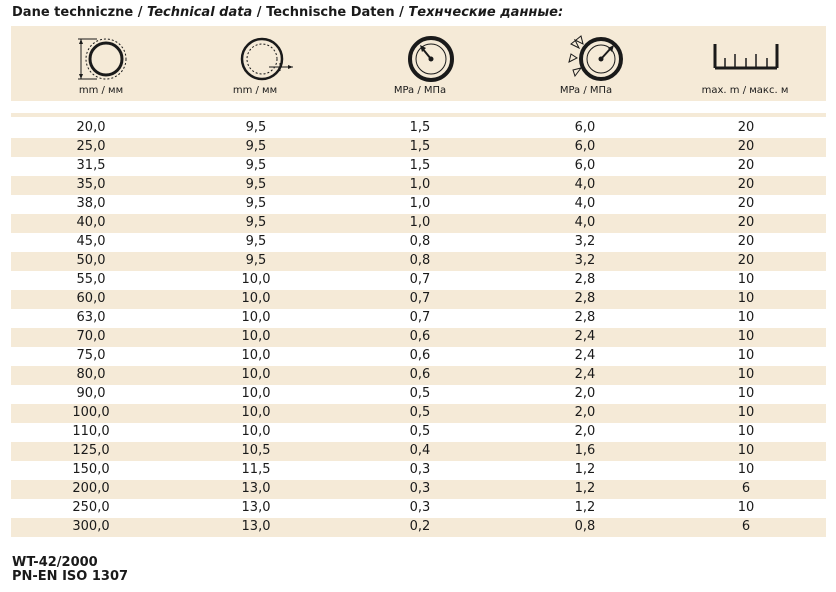 Image resolution: width=836 pixels, height=592 pixels. What do you see at coordinates (585, 260) in the screenshot?
I see `table-cell: 3,2` at bounding box center [585, 260].